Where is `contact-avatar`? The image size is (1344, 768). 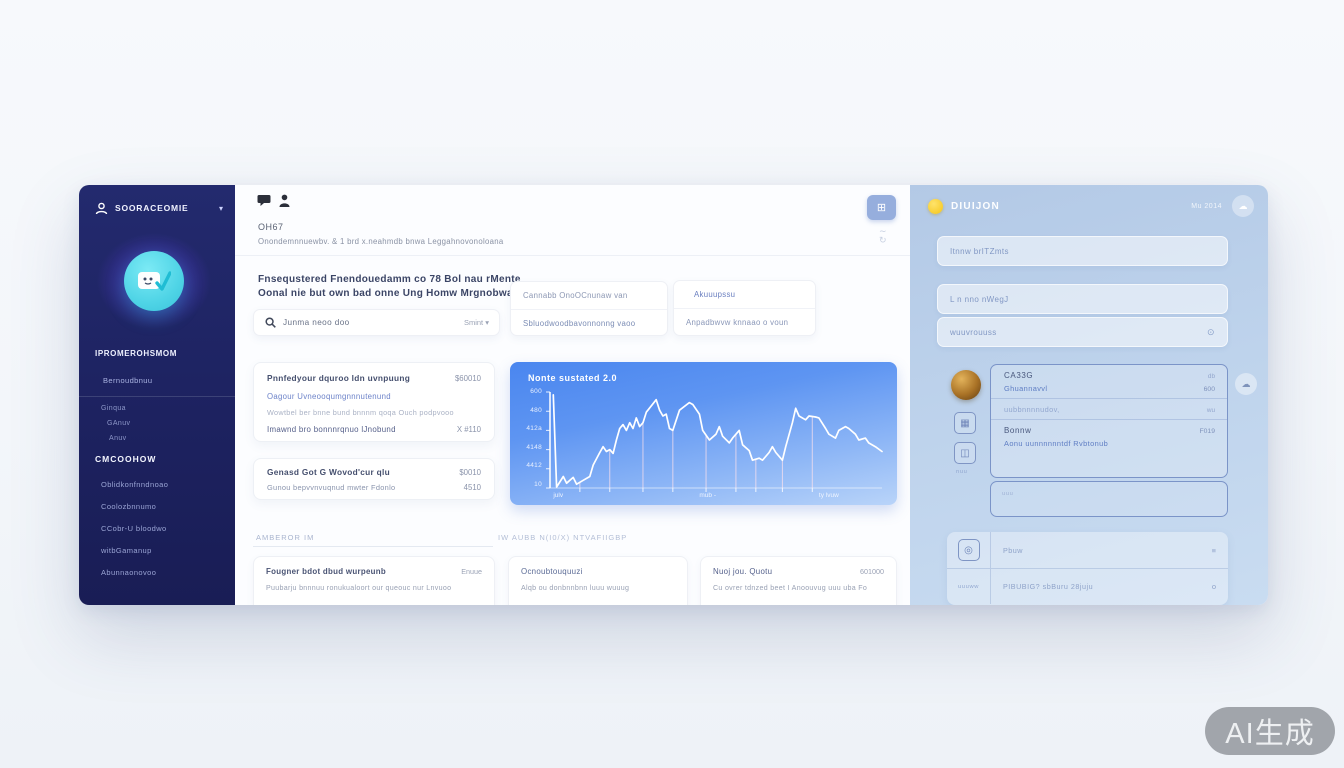
contact-avatar is located at coordinates (966, 385).